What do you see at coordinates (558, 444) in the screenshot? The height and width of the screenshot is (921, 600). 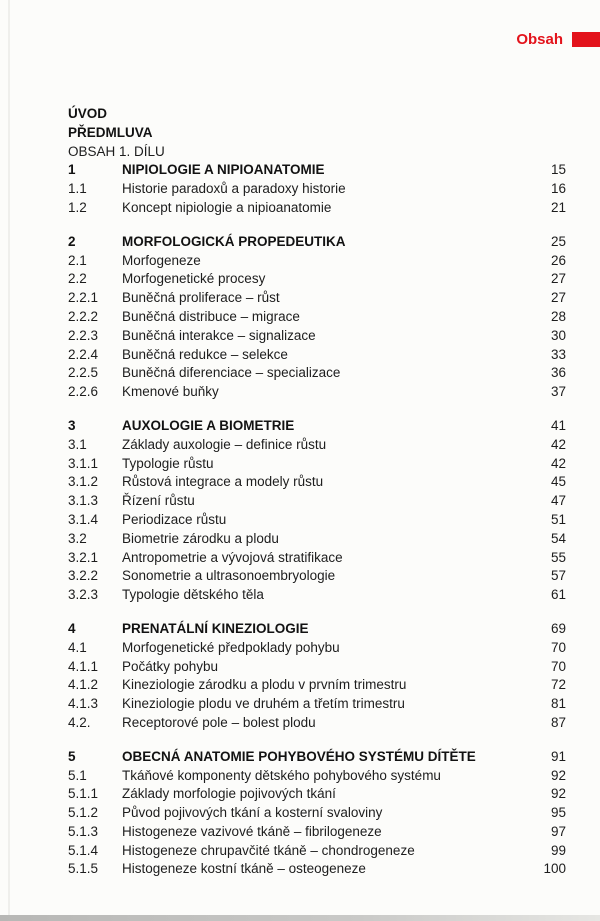 I see `toc-row-page-number: 42` at bounding box center [558, 444].